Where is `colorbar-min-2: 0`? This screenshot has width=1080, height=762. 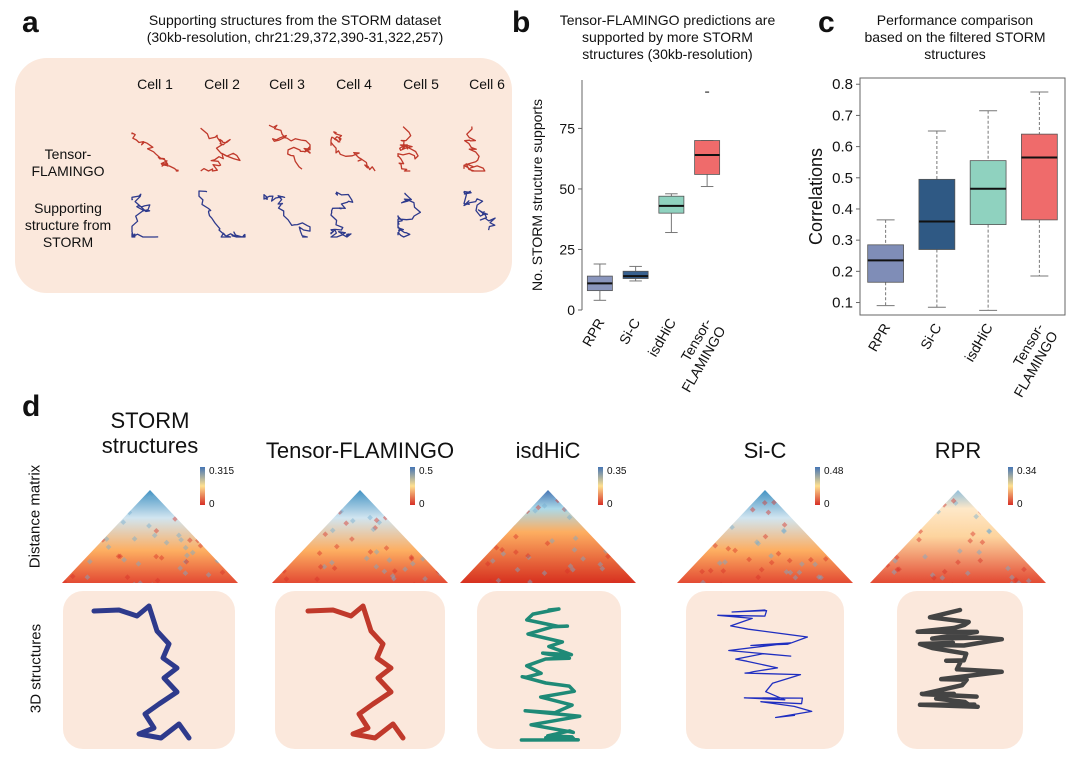 colorbar-min-2: 0 is located at coordinates (610, 504).